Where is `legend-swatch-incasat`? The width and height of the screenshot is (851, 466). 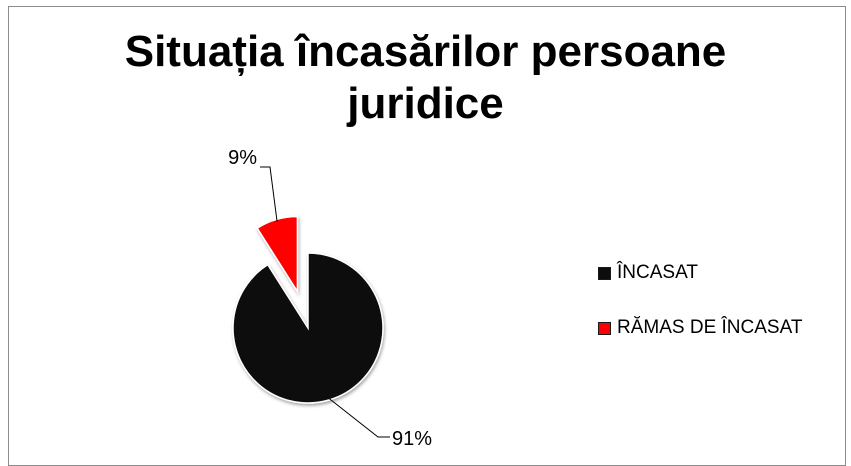
legend-swatch-incasat is located at coordinates (604, 273).